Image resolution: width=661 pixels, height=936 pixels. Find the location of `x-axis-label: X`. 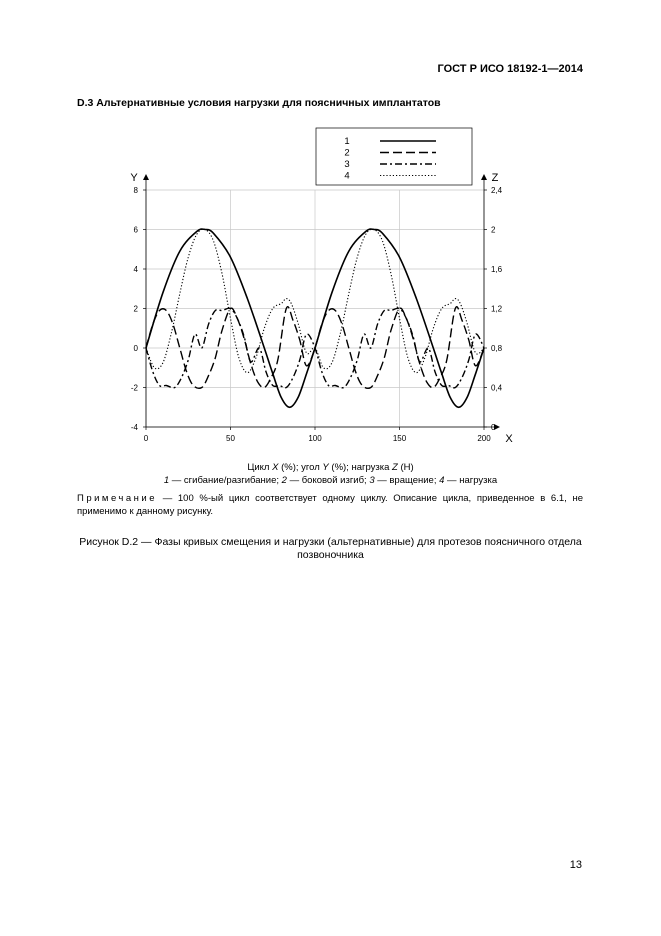

x-axis-label: X is located at coordinates (509, 439).